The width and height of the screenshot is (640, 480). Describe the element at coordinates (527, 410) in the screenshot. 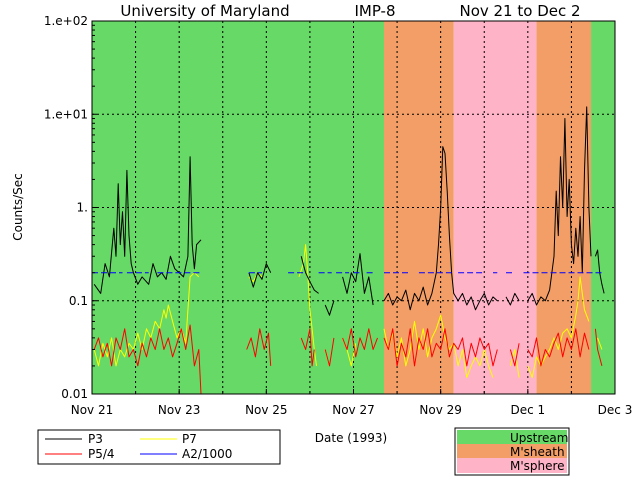

I see `x-tick-label: Dec 1` at that location.